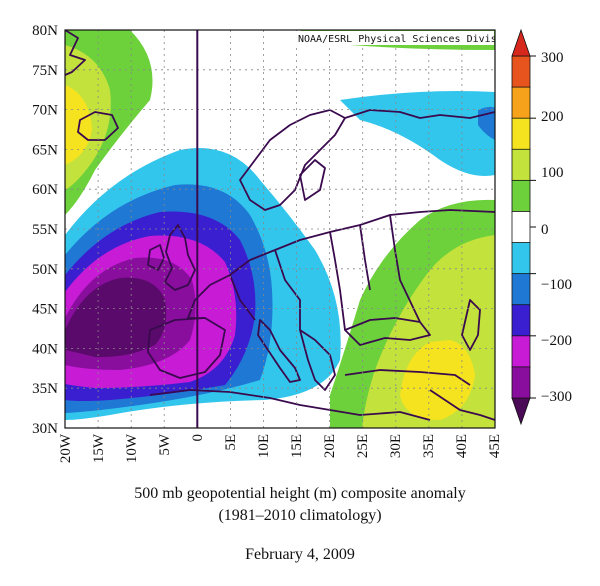 Image resolution: width=600 pixels, height=586 pixels. What do you see at coordinates (556, 285) in the screenshot?
I see `colorbar-label: −100` at bounding box center [556, 285].